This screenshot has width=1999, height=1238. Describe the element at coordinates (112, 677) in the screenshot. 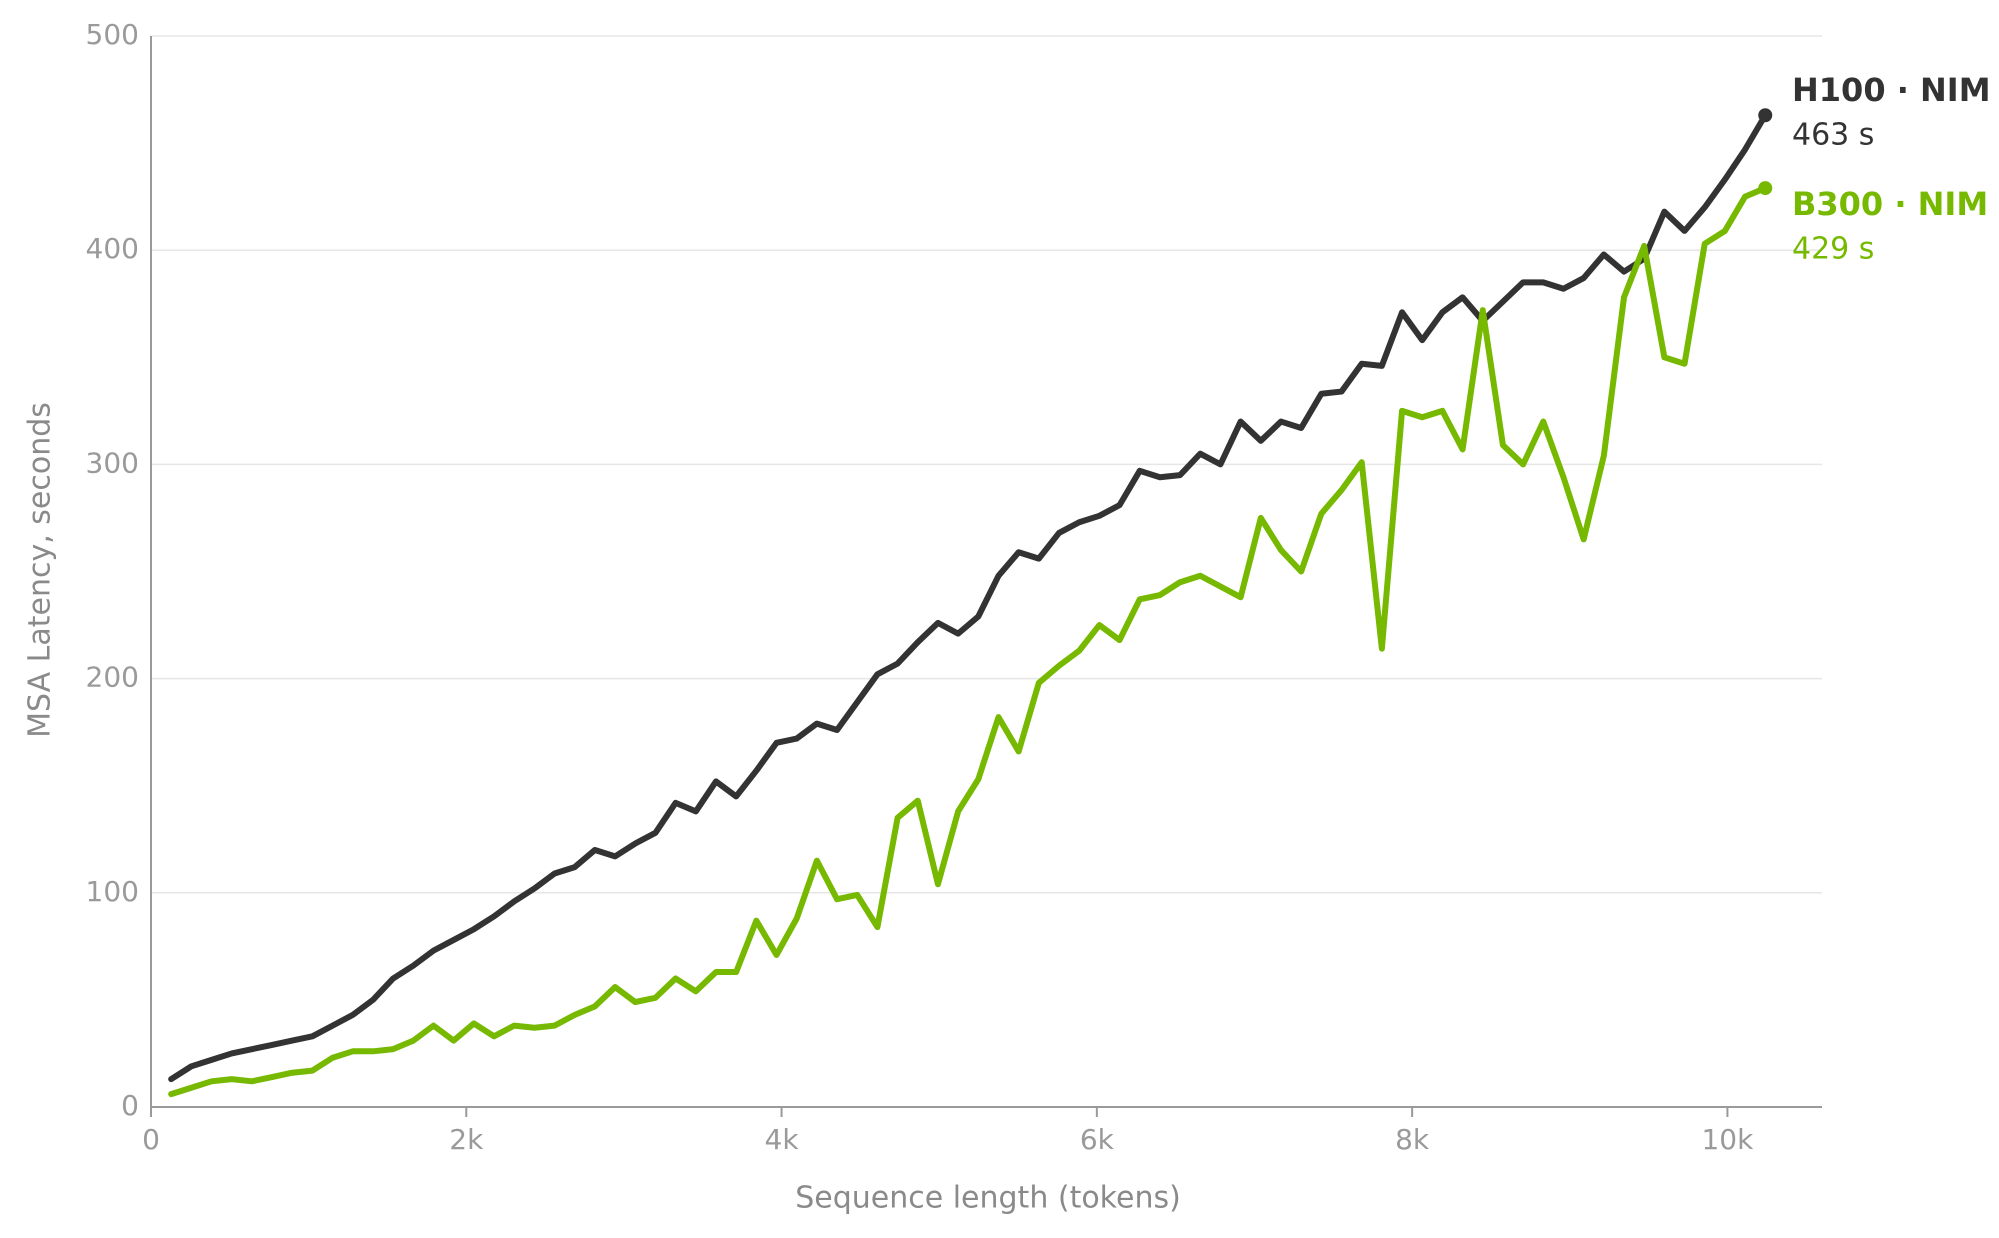

I see `y-tick-label: 200` at that location.